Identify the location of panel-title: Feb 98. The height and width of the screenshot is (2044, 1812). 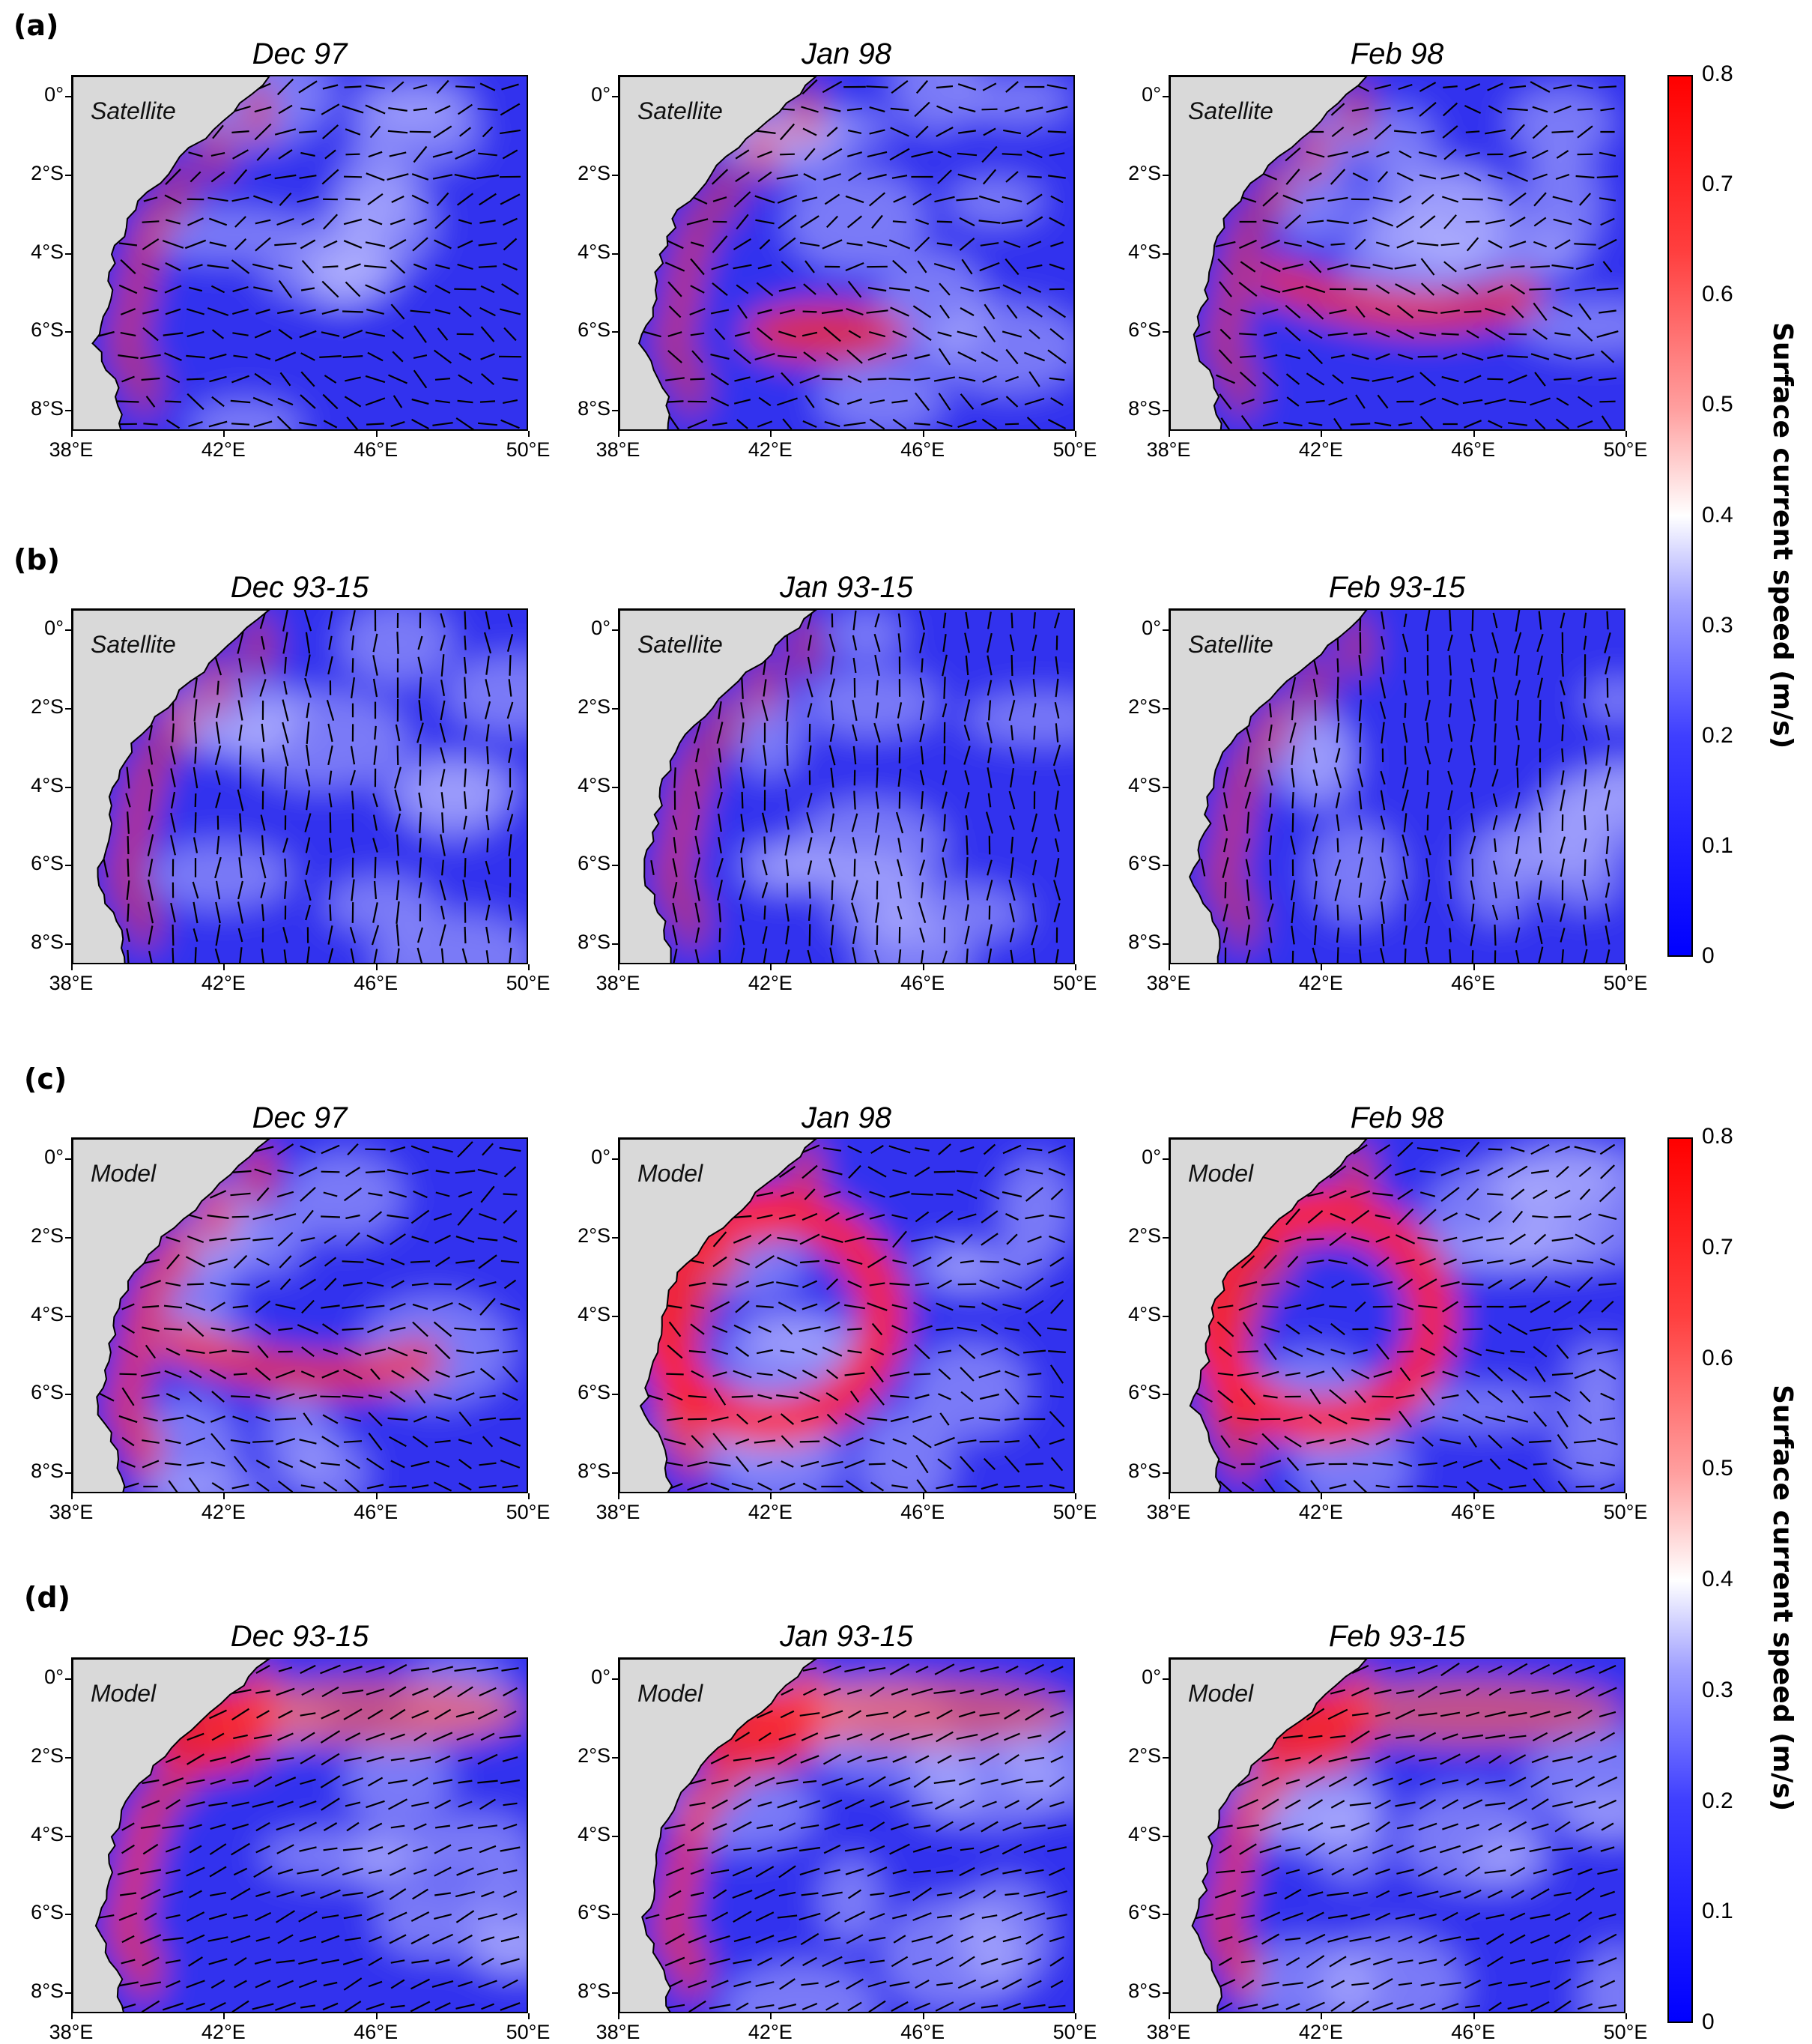
(1397, 1118).